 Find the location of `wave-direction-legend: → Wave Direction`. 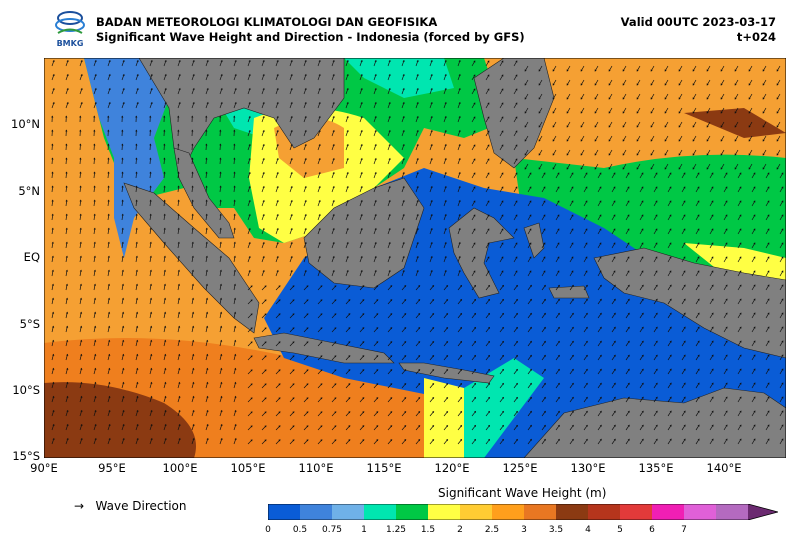

wave-direction-legend: → Wave Direction is located at coordinates (130, 506).